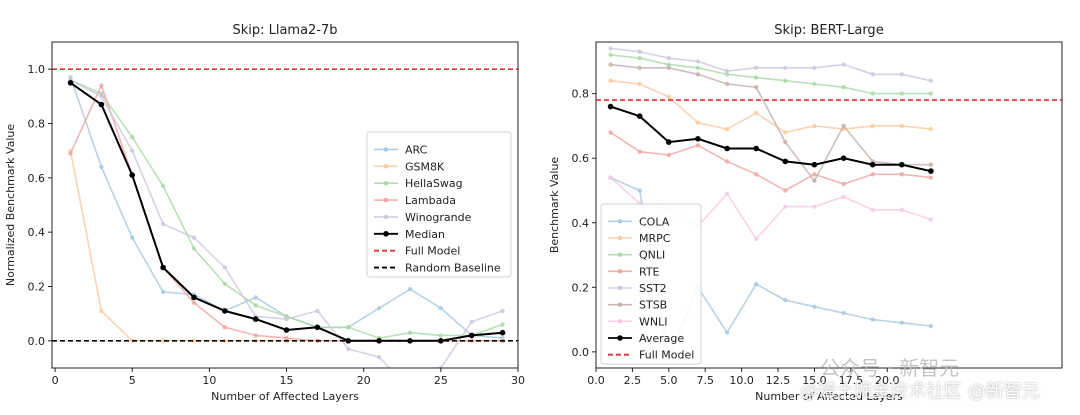 Image resolution: width=1080 pixels, height=415 pixels. What do you see at coordinates (620, 321) in the screenshot?
I see `legend-marker-wnli` at bounding box center [620, 321].